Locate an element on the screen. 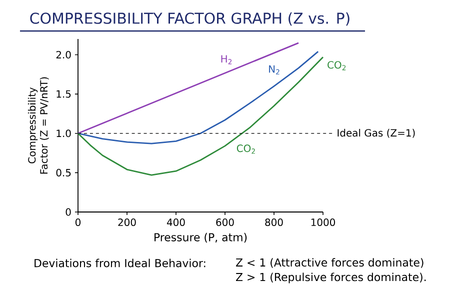  series-label: CO$_{2}$ is located at coordinates (337, 65).